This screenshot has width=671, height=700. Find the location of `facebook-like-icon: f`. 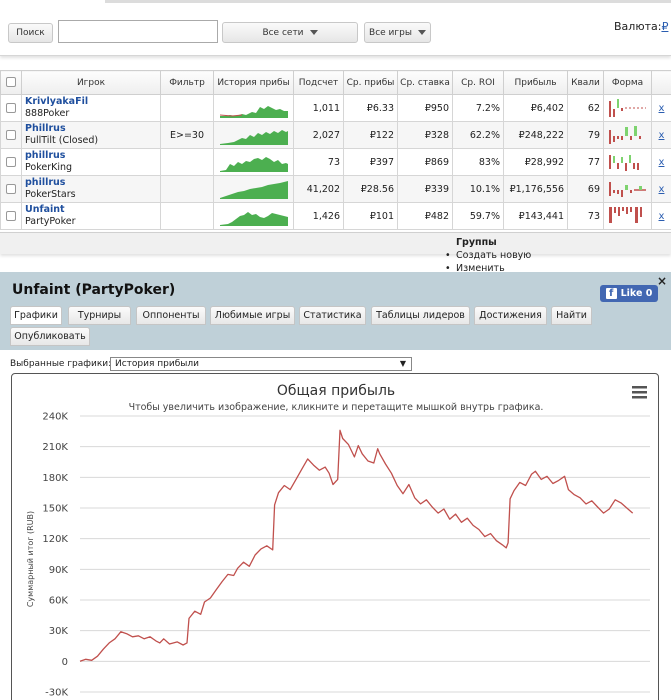

facebook-like-icon: f is located at coordinates (611, 293).